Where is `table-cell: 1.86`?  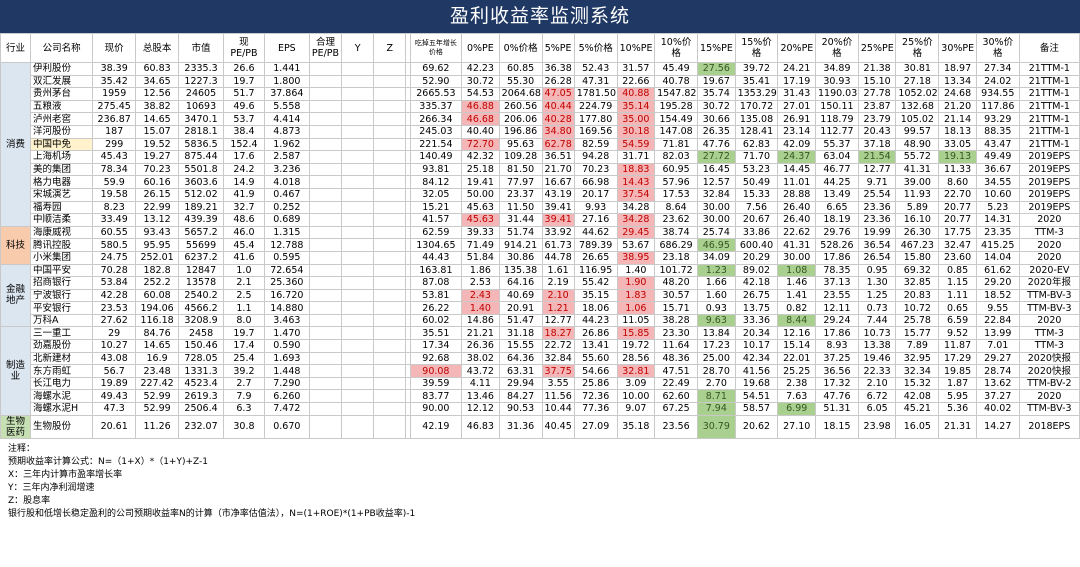
table-cell: 1.86 is located at coordinates (480, 270).